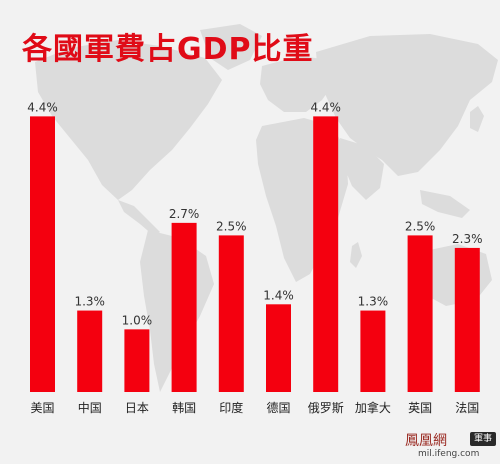  I want to click on category-label-7: 加拿大, so click(373, 407).